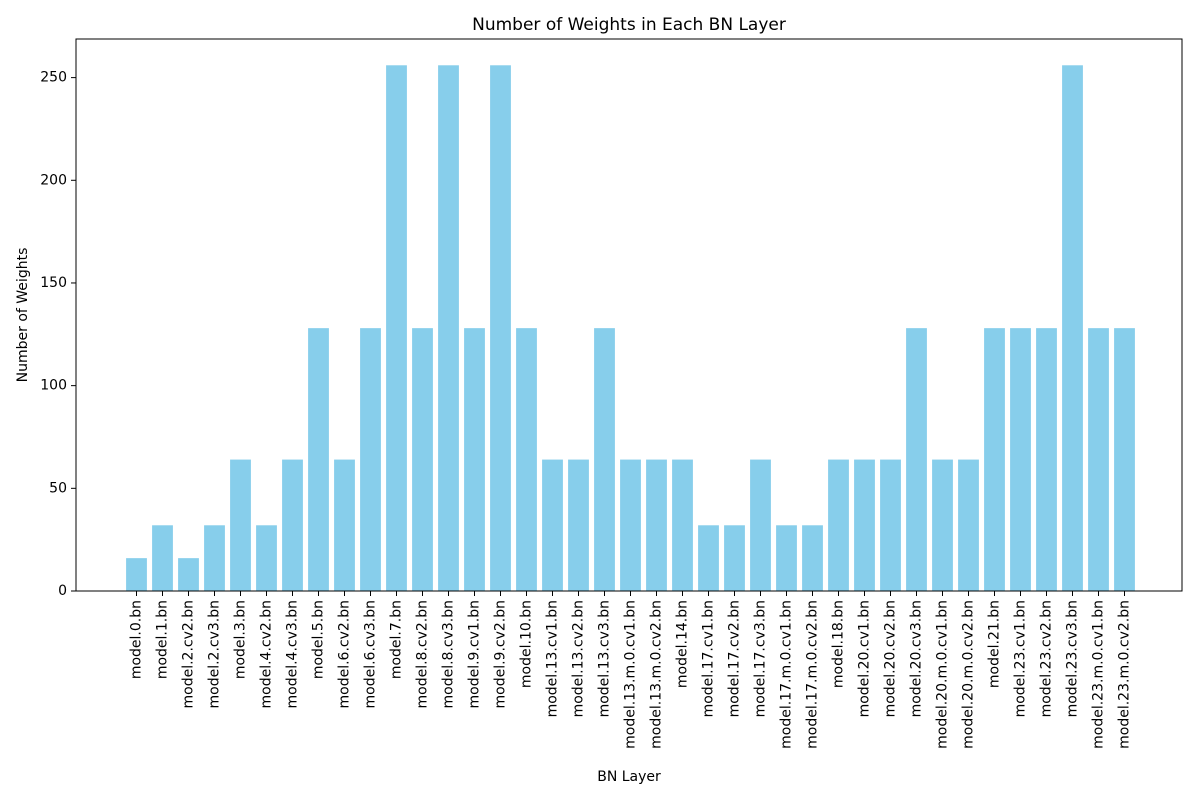 The width and height of the screenshot is (1200, 800). I want to click on x-tick-label: model.20.cv3.bn, so click(917, 658).